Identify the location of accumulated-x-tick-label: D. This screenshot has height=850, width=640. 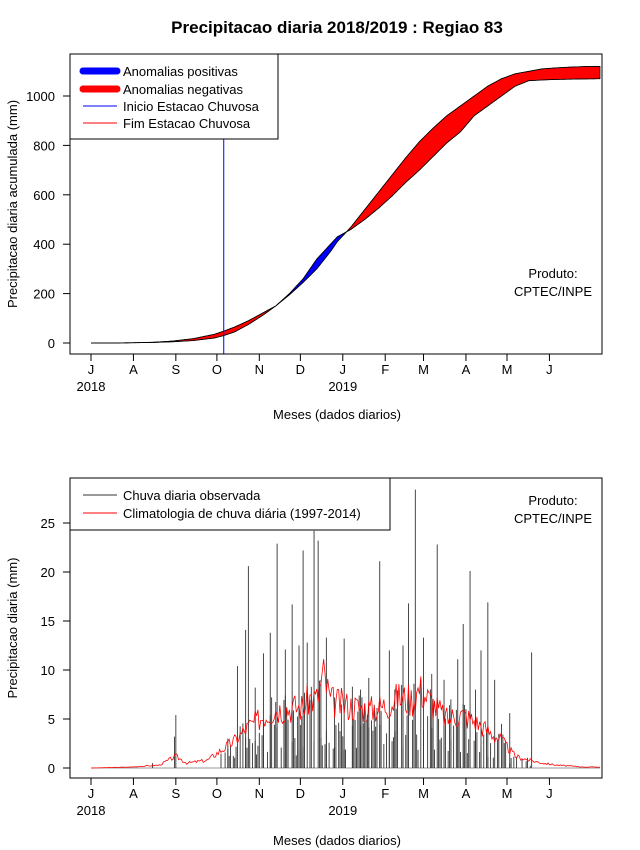
(300, 369).